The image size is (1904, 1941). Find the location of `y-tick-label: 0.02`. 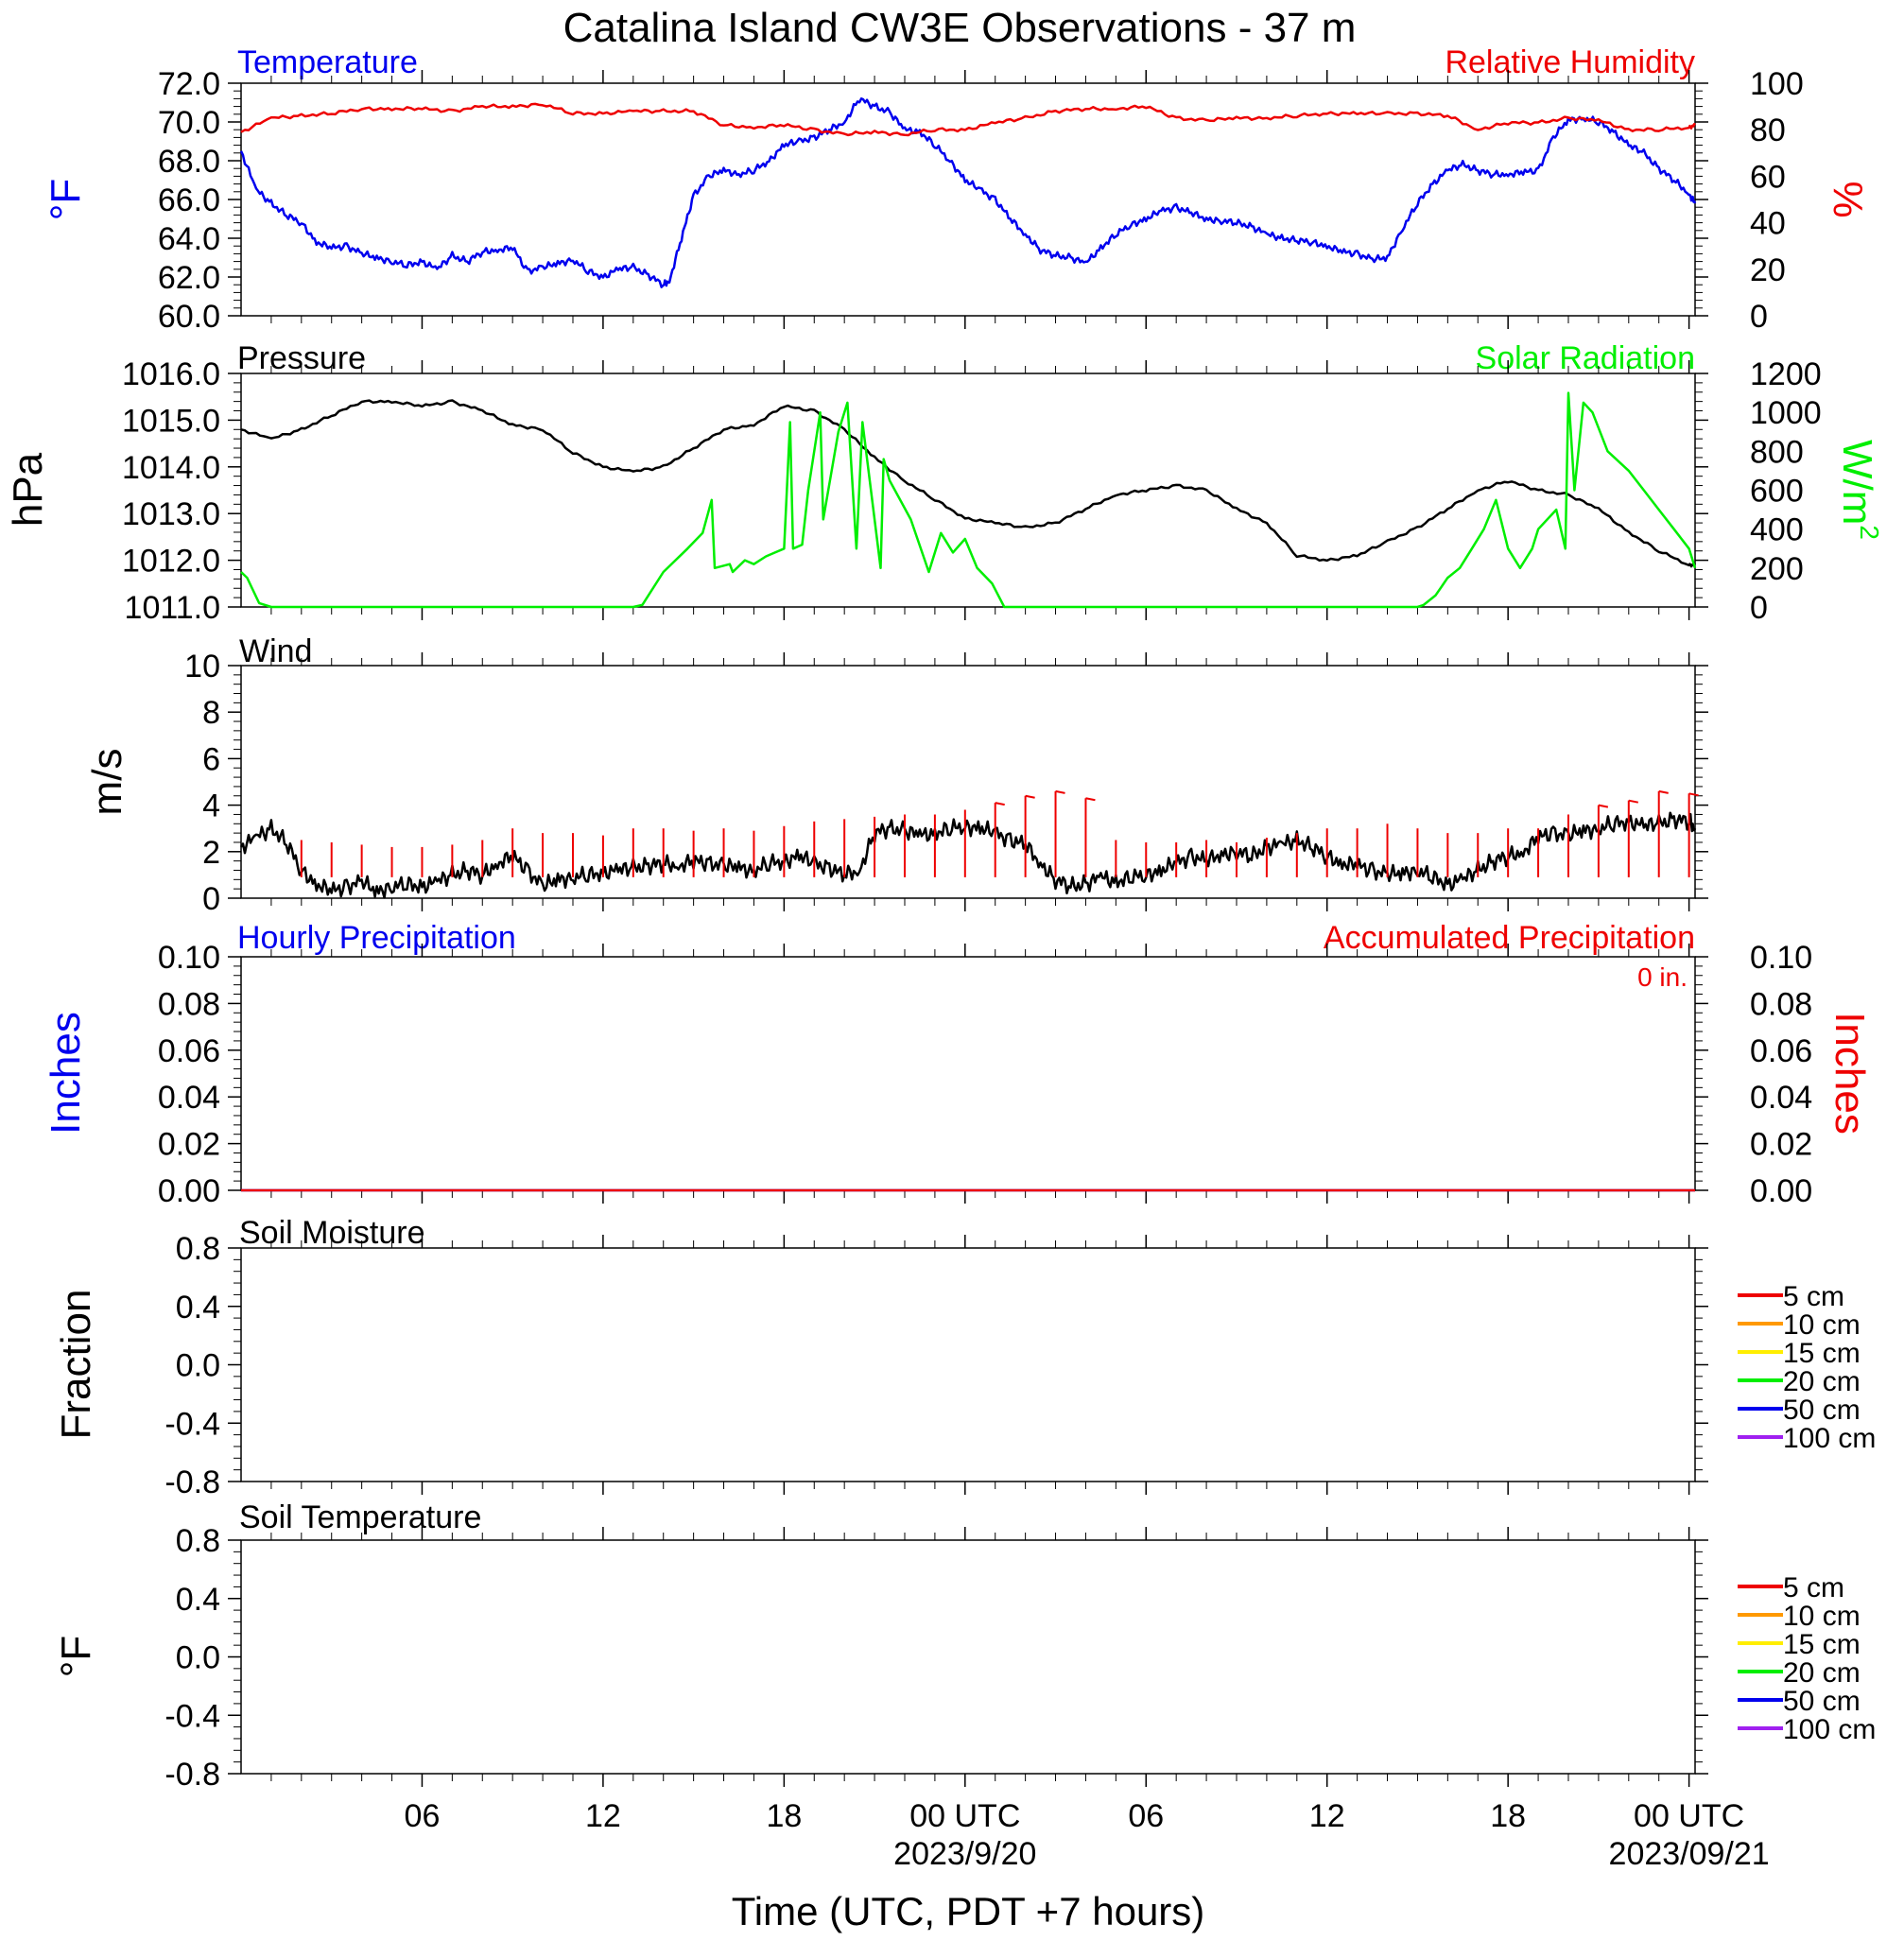

y-tick-label: 0.02 is located at coordinates (189, 1145).